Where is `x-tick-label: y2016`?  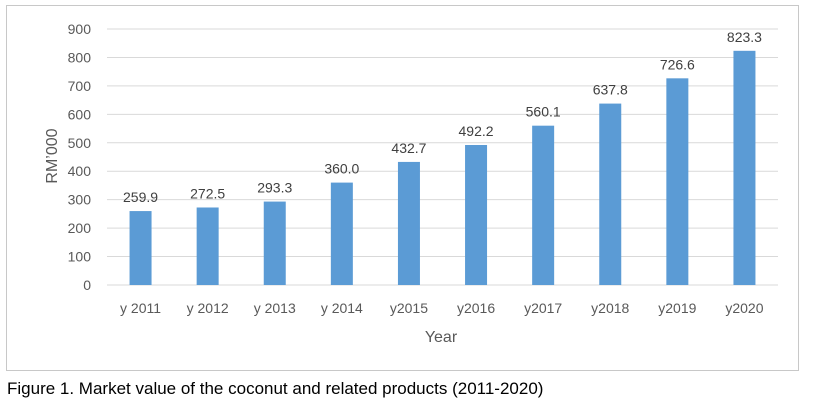
x-tick-label: y2016 is located at coordinates (476, 308).